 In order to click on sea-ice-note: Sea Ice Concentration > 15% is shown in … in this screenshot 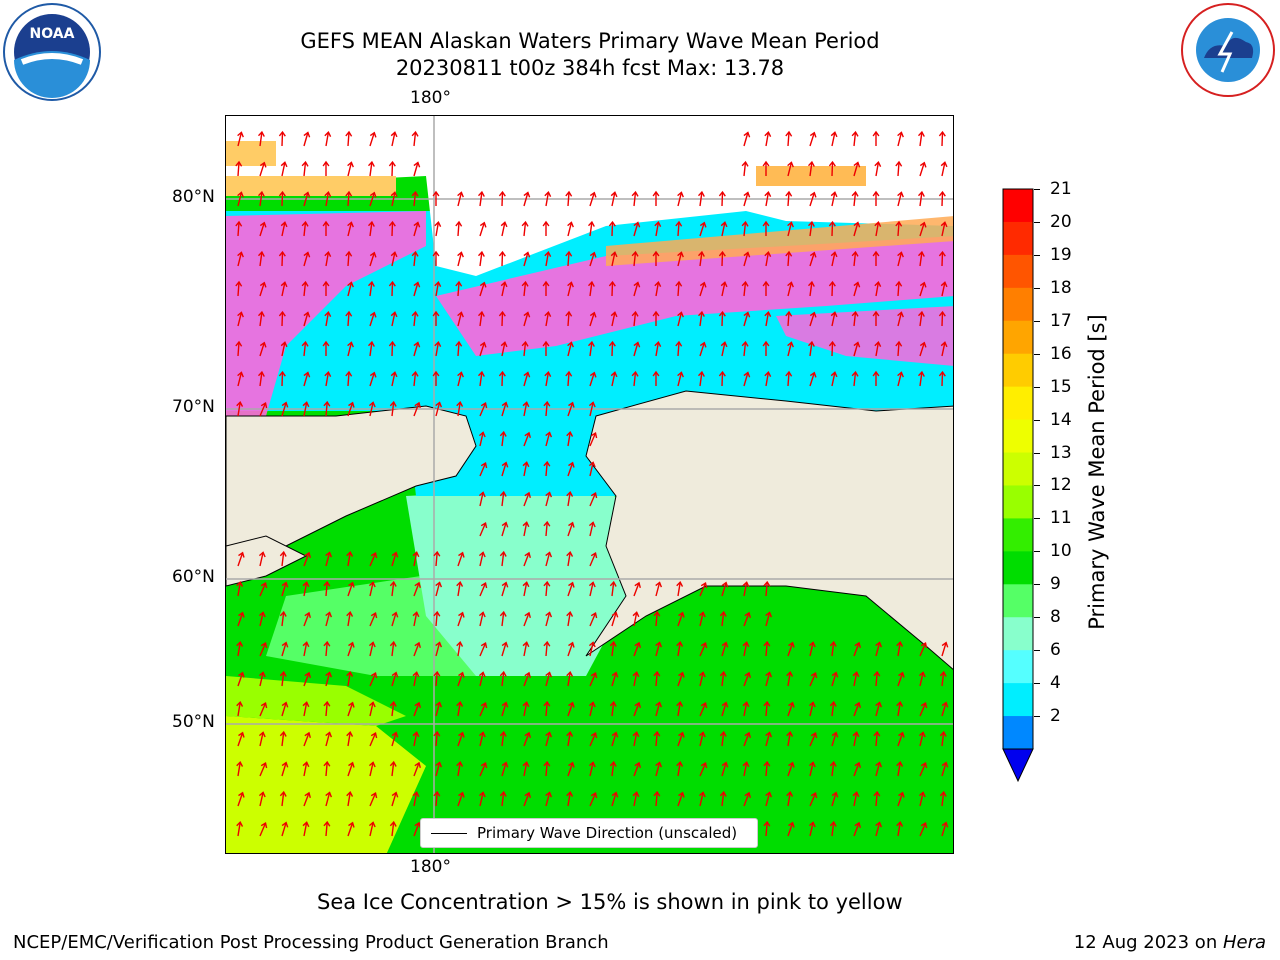, I will do `click(610, 902)`.